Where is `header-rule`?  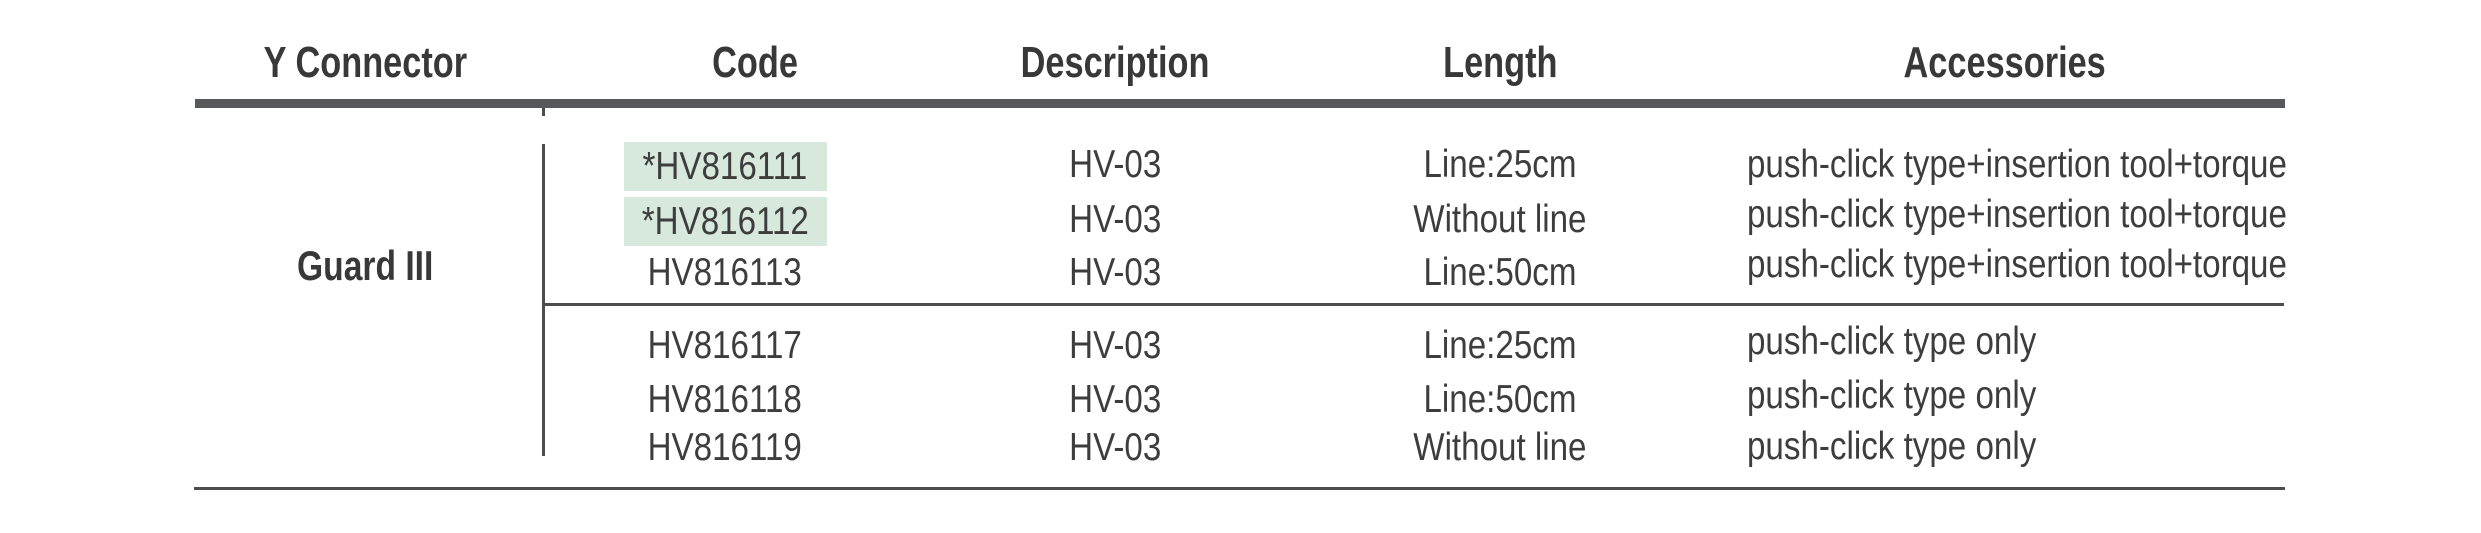
header-rule is located at coordinates (1240, 103).